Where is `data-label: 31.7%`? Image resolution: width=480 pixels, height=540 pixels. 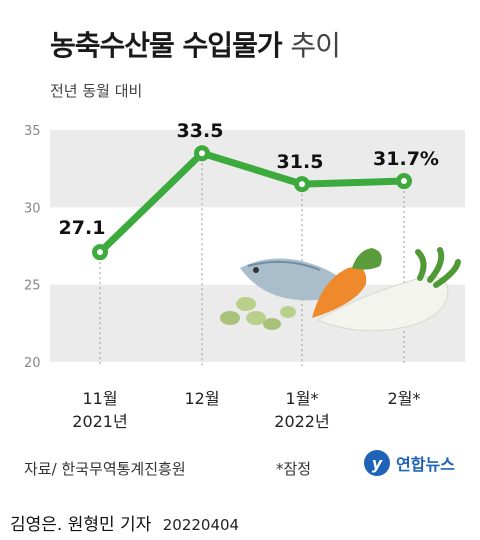
data-label: 31.7% is located at coordinates (406, 159).